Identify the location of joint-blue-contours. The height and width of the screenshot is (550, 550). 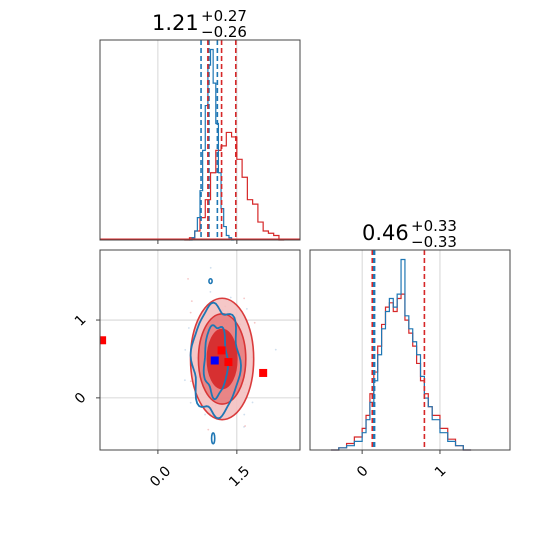
(215, 361).